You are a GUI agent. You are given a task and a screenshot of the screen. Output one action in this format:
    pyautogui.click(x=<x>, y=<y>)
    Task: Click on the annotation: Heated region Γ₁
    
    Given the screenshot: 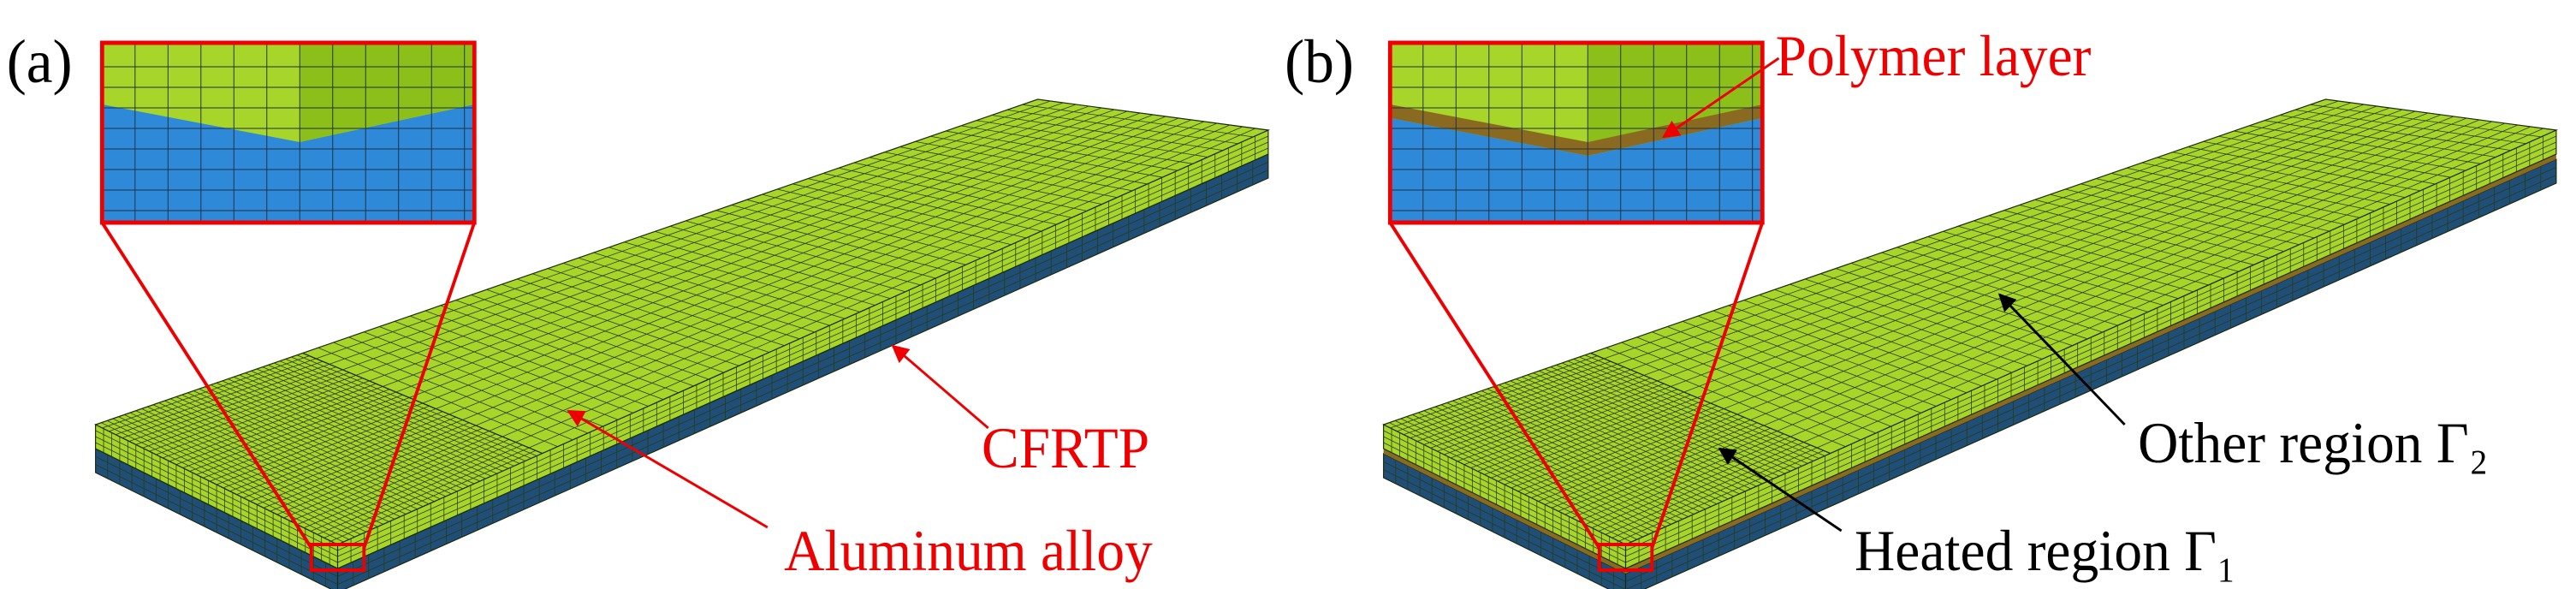 What is the action you would take?
    pyautogui.click(x=2045, y=551)
    